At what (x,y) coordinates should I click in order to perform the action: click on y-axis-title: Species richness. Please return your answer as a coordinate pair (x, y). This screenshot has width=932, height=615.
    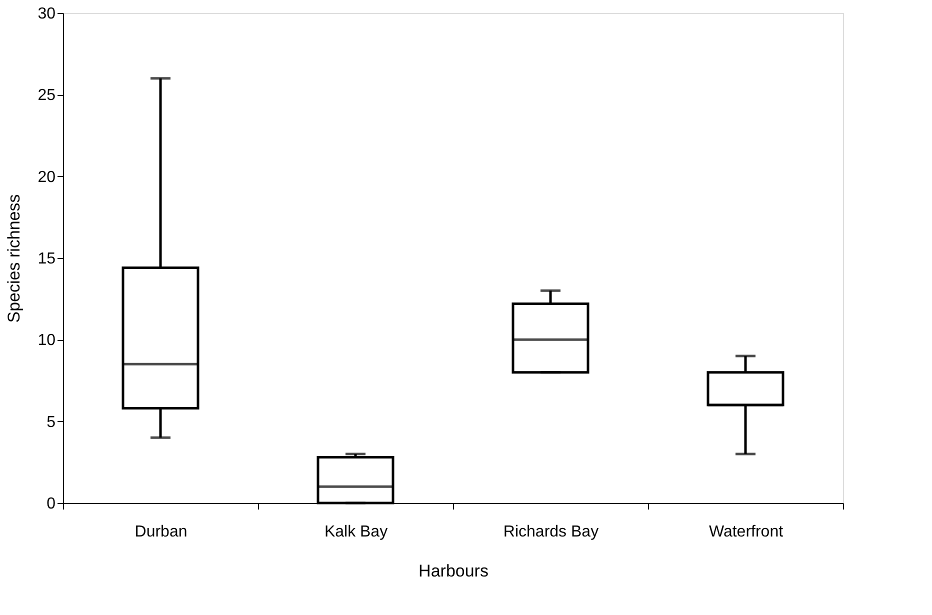
    Looking at the image, I should click on (14, 258).